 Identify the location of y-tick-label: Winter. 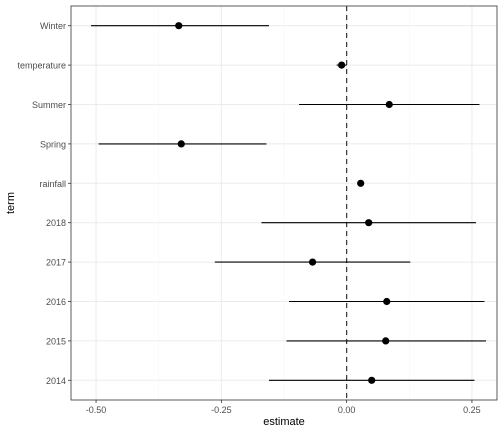
(53, 26).